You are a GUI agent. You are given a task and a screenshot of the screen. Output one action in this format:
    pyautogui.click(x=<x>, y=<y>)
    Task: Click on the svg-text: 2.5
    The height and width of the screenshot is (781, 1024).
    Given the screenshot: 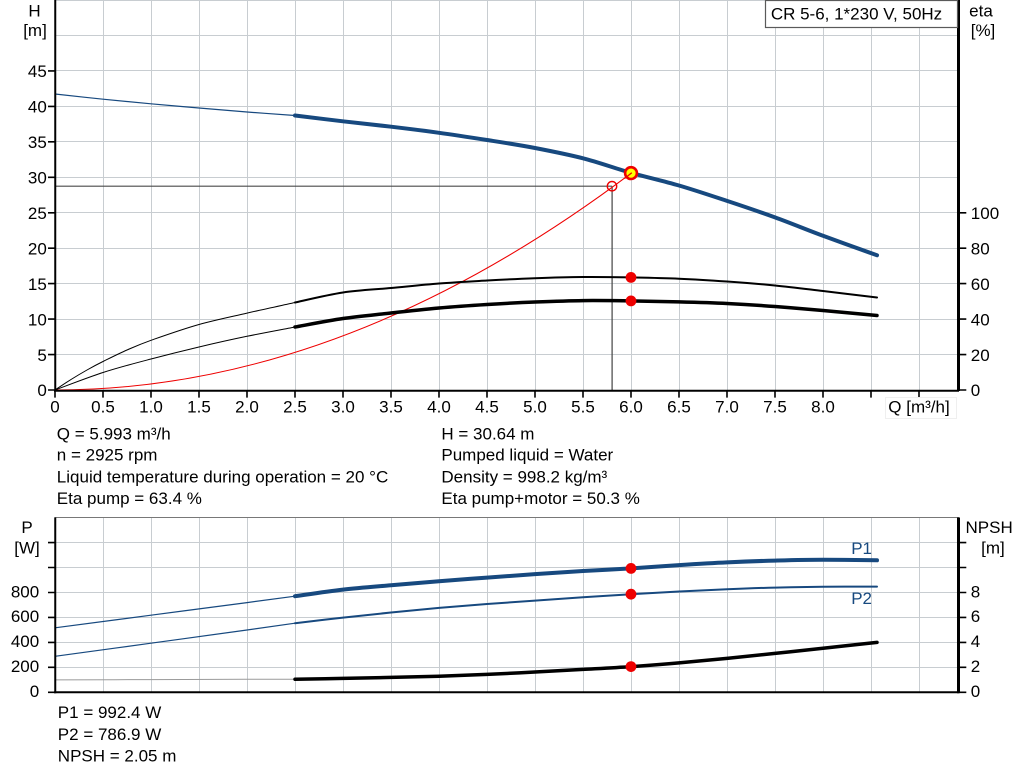 What is the action you would take?
    pyautogui.click(x=295, y=407)
    